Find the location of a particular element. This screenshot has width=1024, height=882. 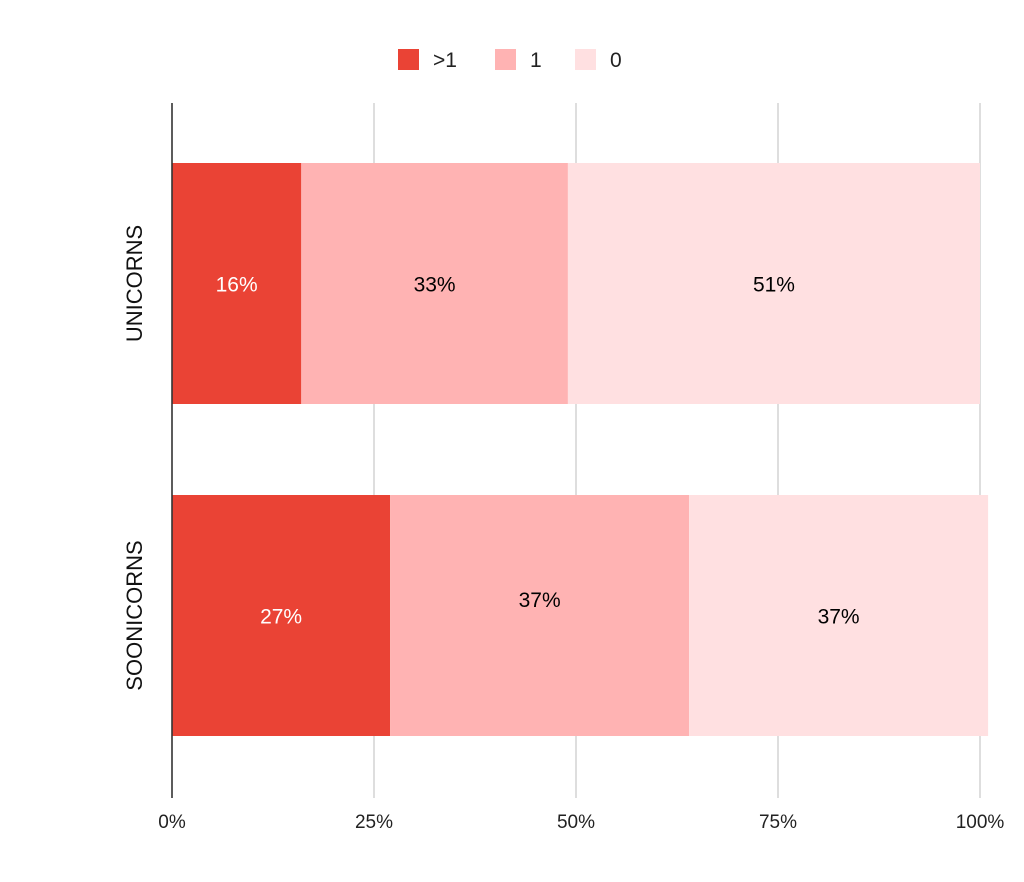

data-label: 51% is located at coordinates (774, 285).